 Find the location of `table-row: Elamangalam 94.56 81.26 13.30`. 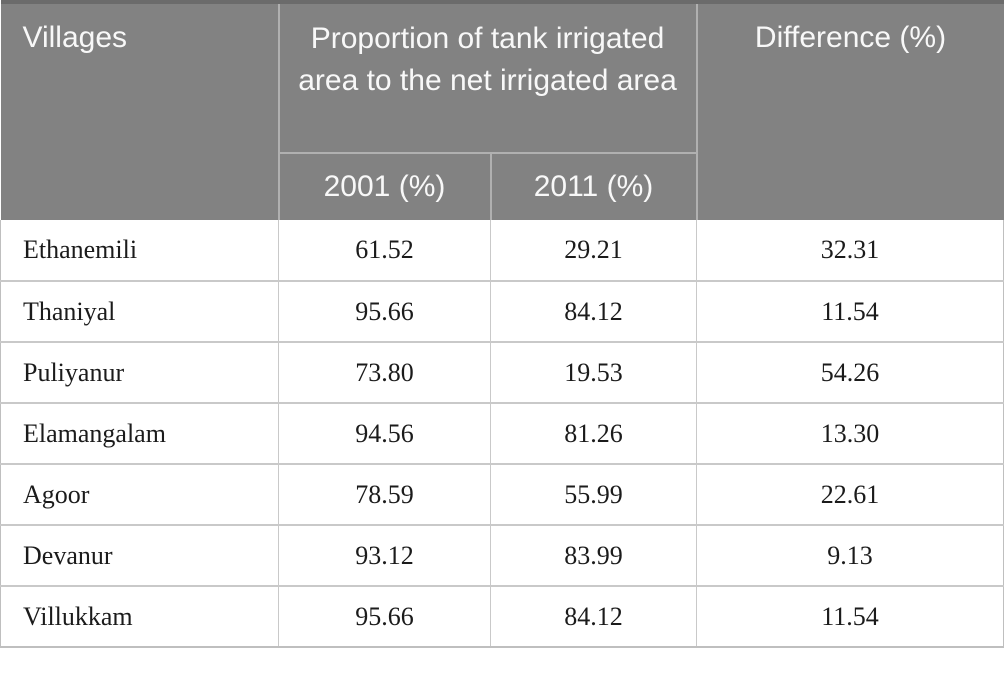

table-row: Elamangalam 94.56 81.26 13.30 is located at coordinates (502, 433).